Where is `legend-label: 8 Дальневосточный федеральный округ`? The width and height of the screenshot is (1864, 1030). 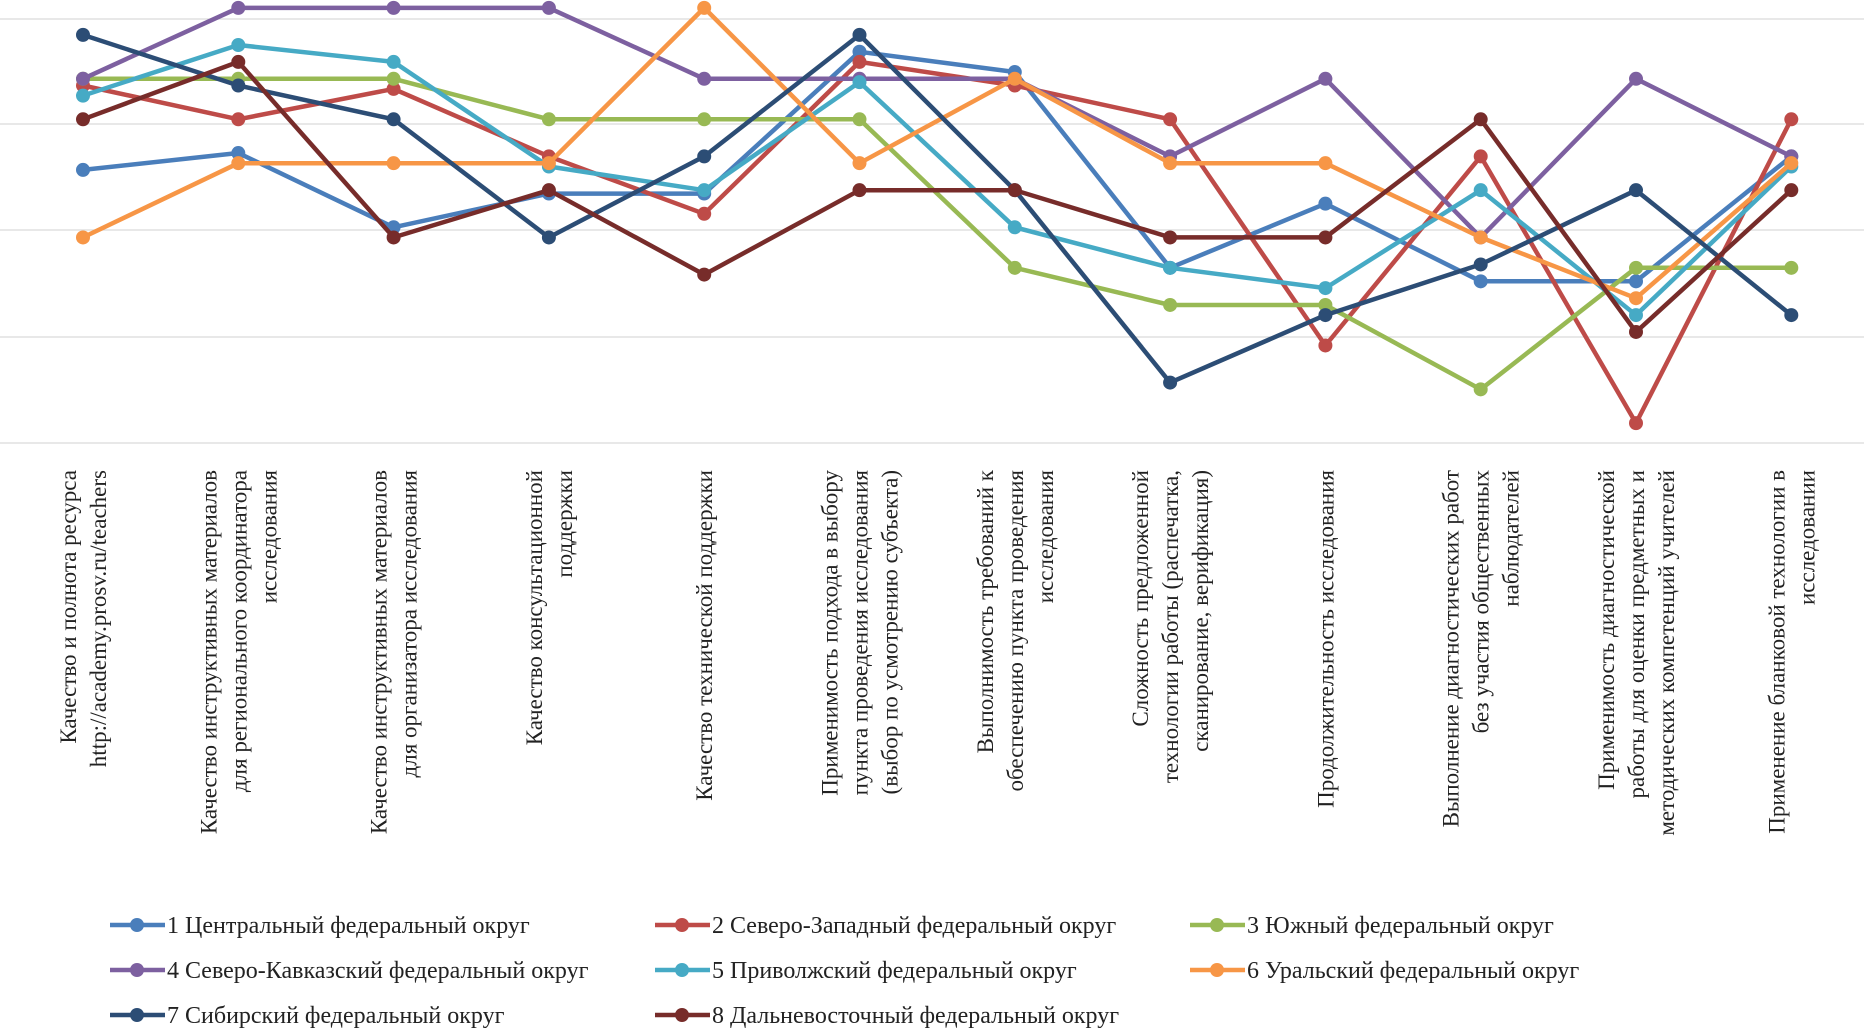
legend-label: 8 Дальневосточный федеральный округ is located at coordinates (915, 1016).